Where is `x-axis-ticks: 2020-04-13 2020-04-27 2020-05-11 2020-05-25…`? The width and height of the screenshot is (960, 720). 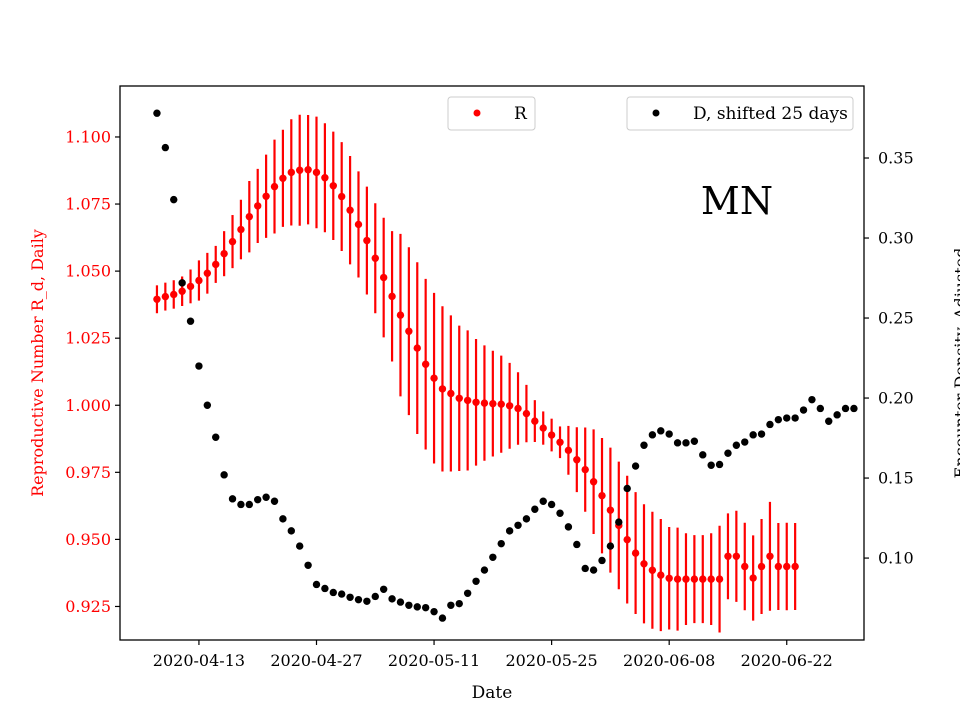
x-axis-ticks: 2020-04-13 2020-04-27 2020-05-11 2020-05-25… is located at coordinates (493, 655).